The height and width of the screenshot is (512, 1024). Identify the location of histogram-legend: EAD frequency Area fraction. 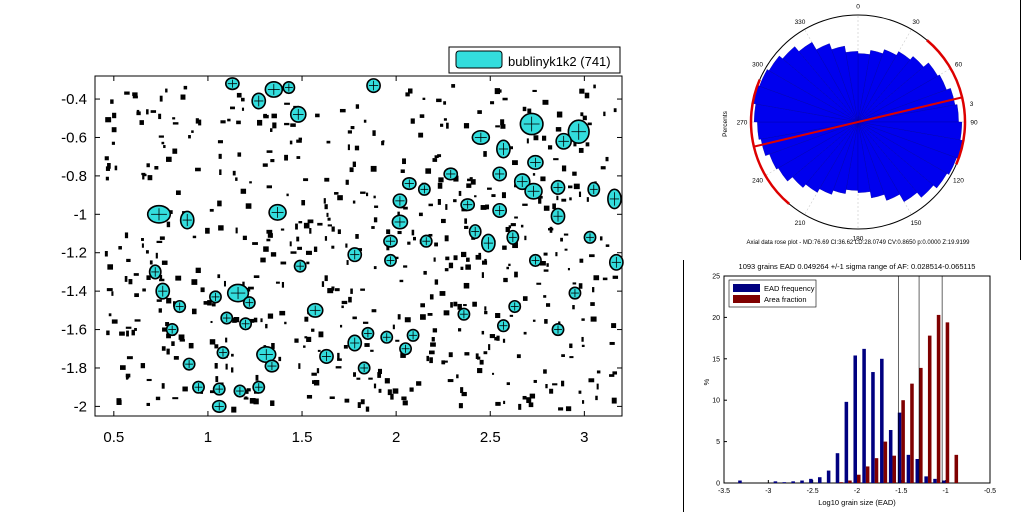
(772, 293).